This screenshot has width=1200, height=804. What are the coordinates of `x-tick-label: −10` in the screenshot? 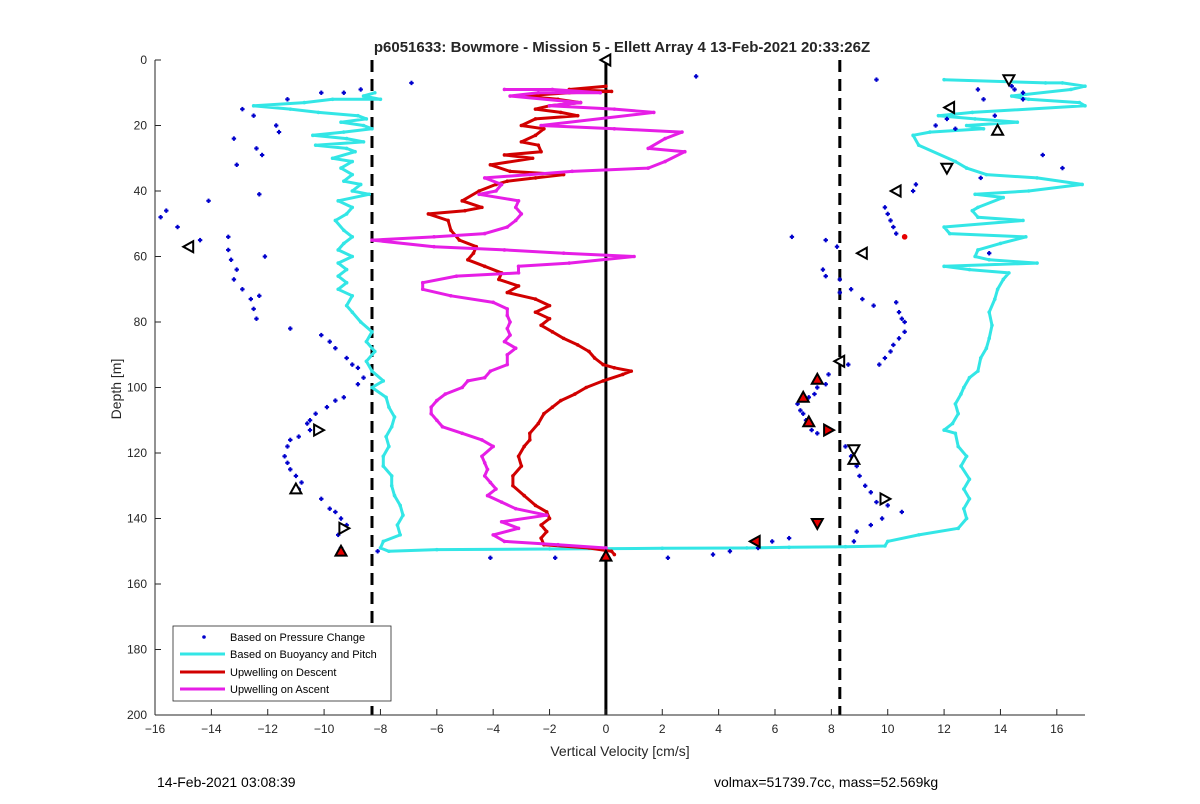 It's located at (324, 729).